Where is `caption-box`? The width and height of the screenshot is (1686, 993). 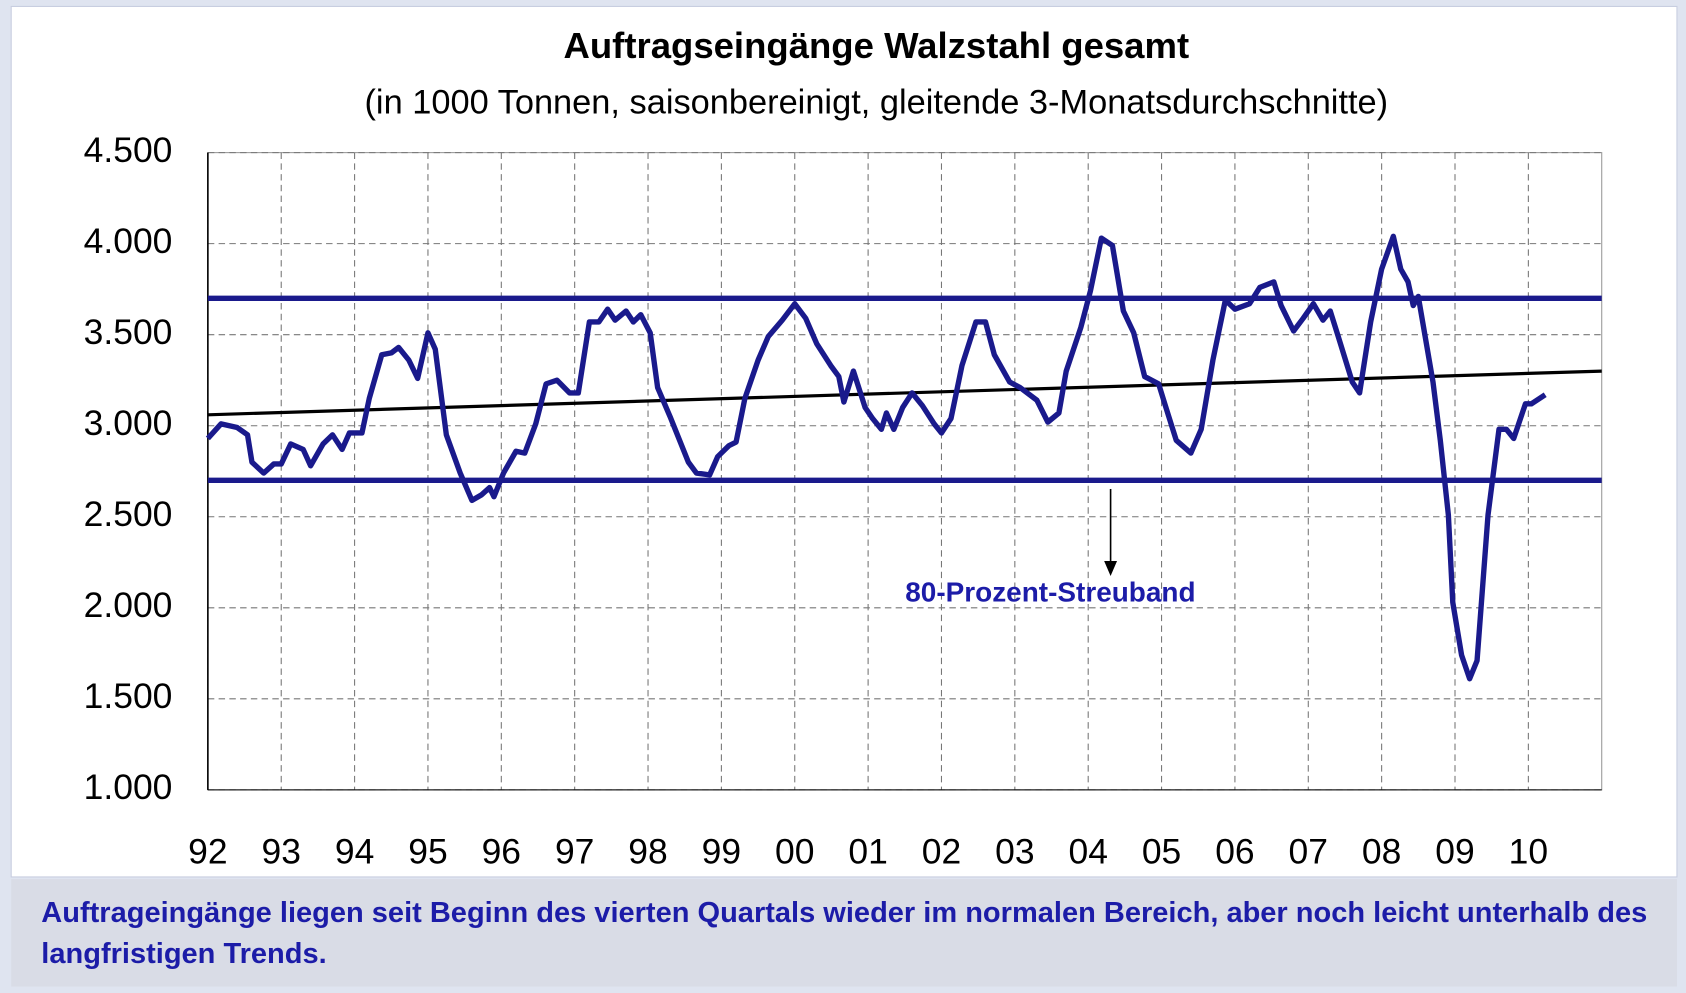 caption-box is located at coordinates (844, 933).